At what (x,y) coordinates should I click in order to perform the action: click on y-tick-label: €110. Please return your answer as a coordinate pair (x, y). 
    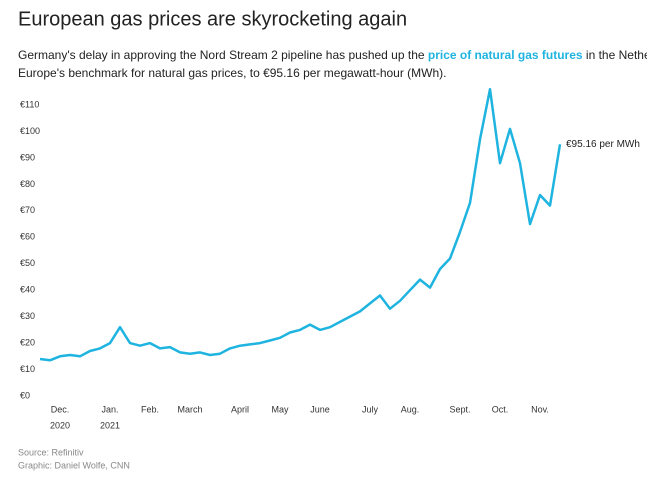
    Looking at the image, I should click on (29, 104).